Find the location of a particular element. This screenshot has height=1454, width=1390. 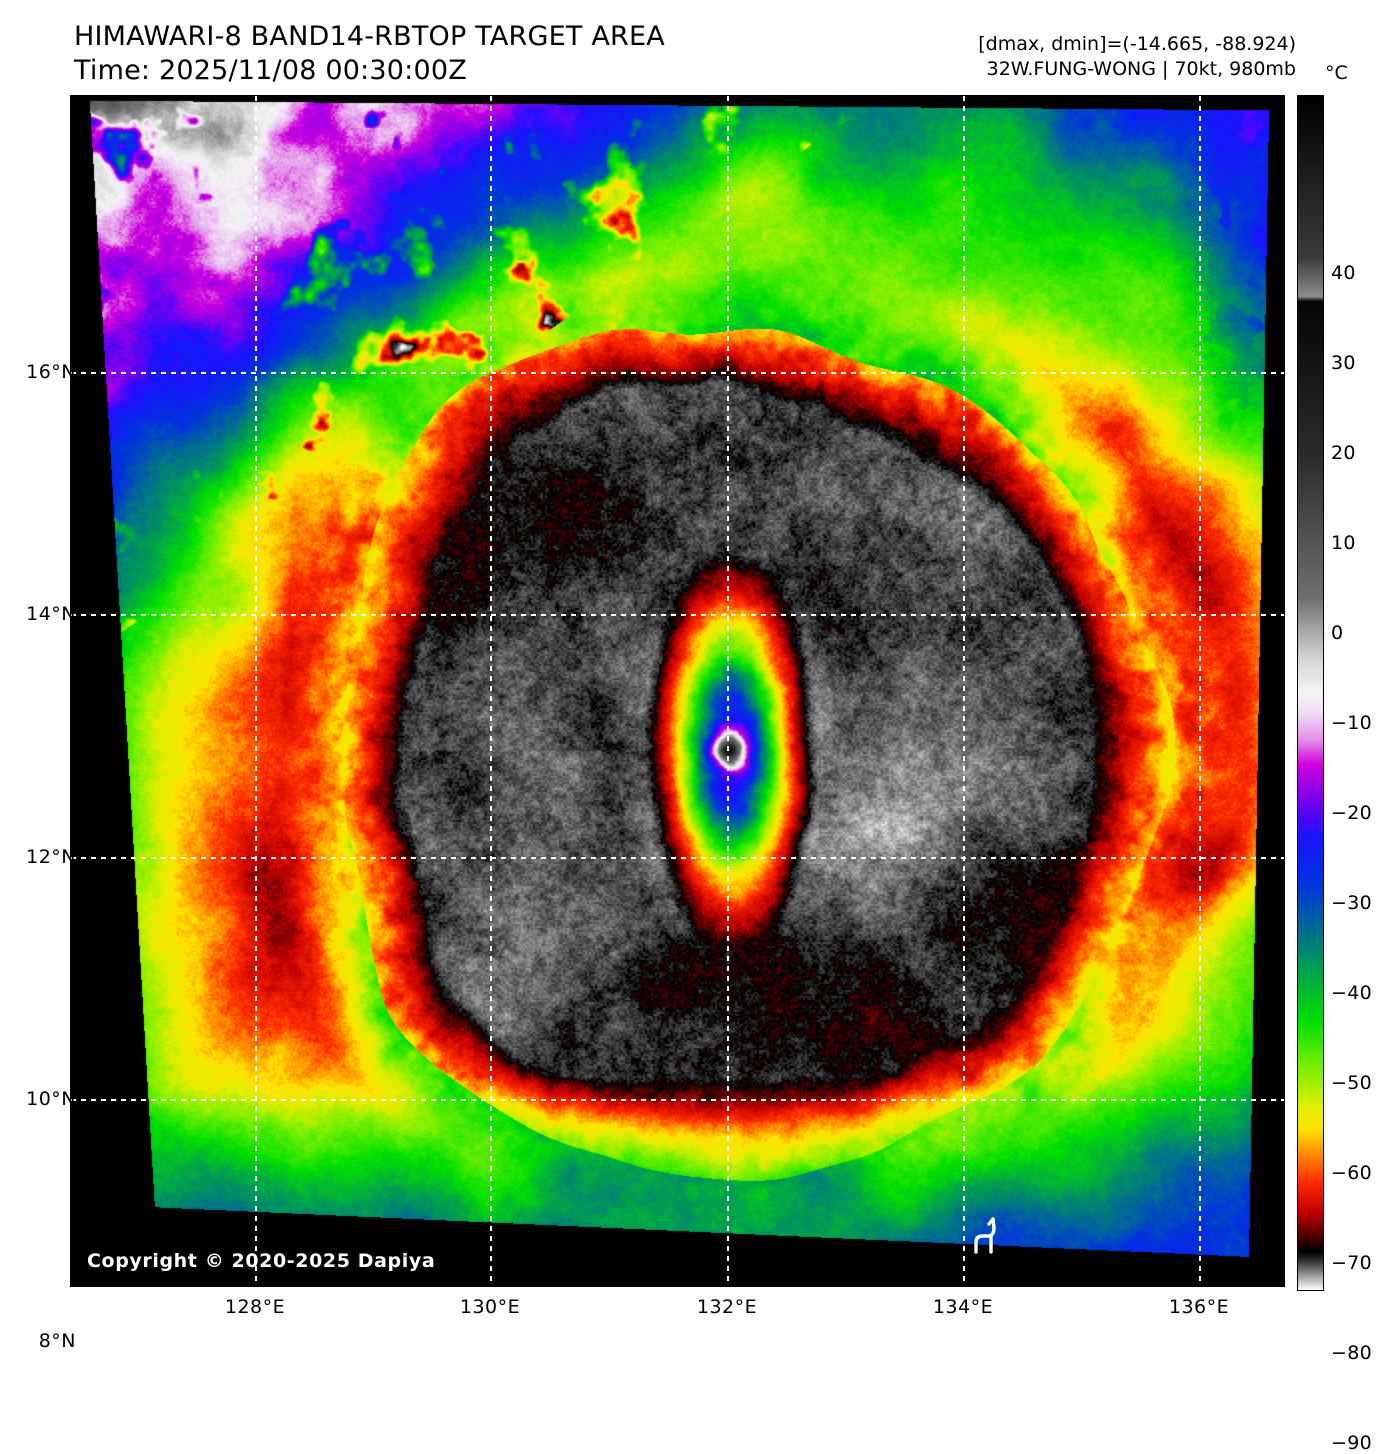

longitude-tick-label: 132°E is located at coordinates (727, 1307).